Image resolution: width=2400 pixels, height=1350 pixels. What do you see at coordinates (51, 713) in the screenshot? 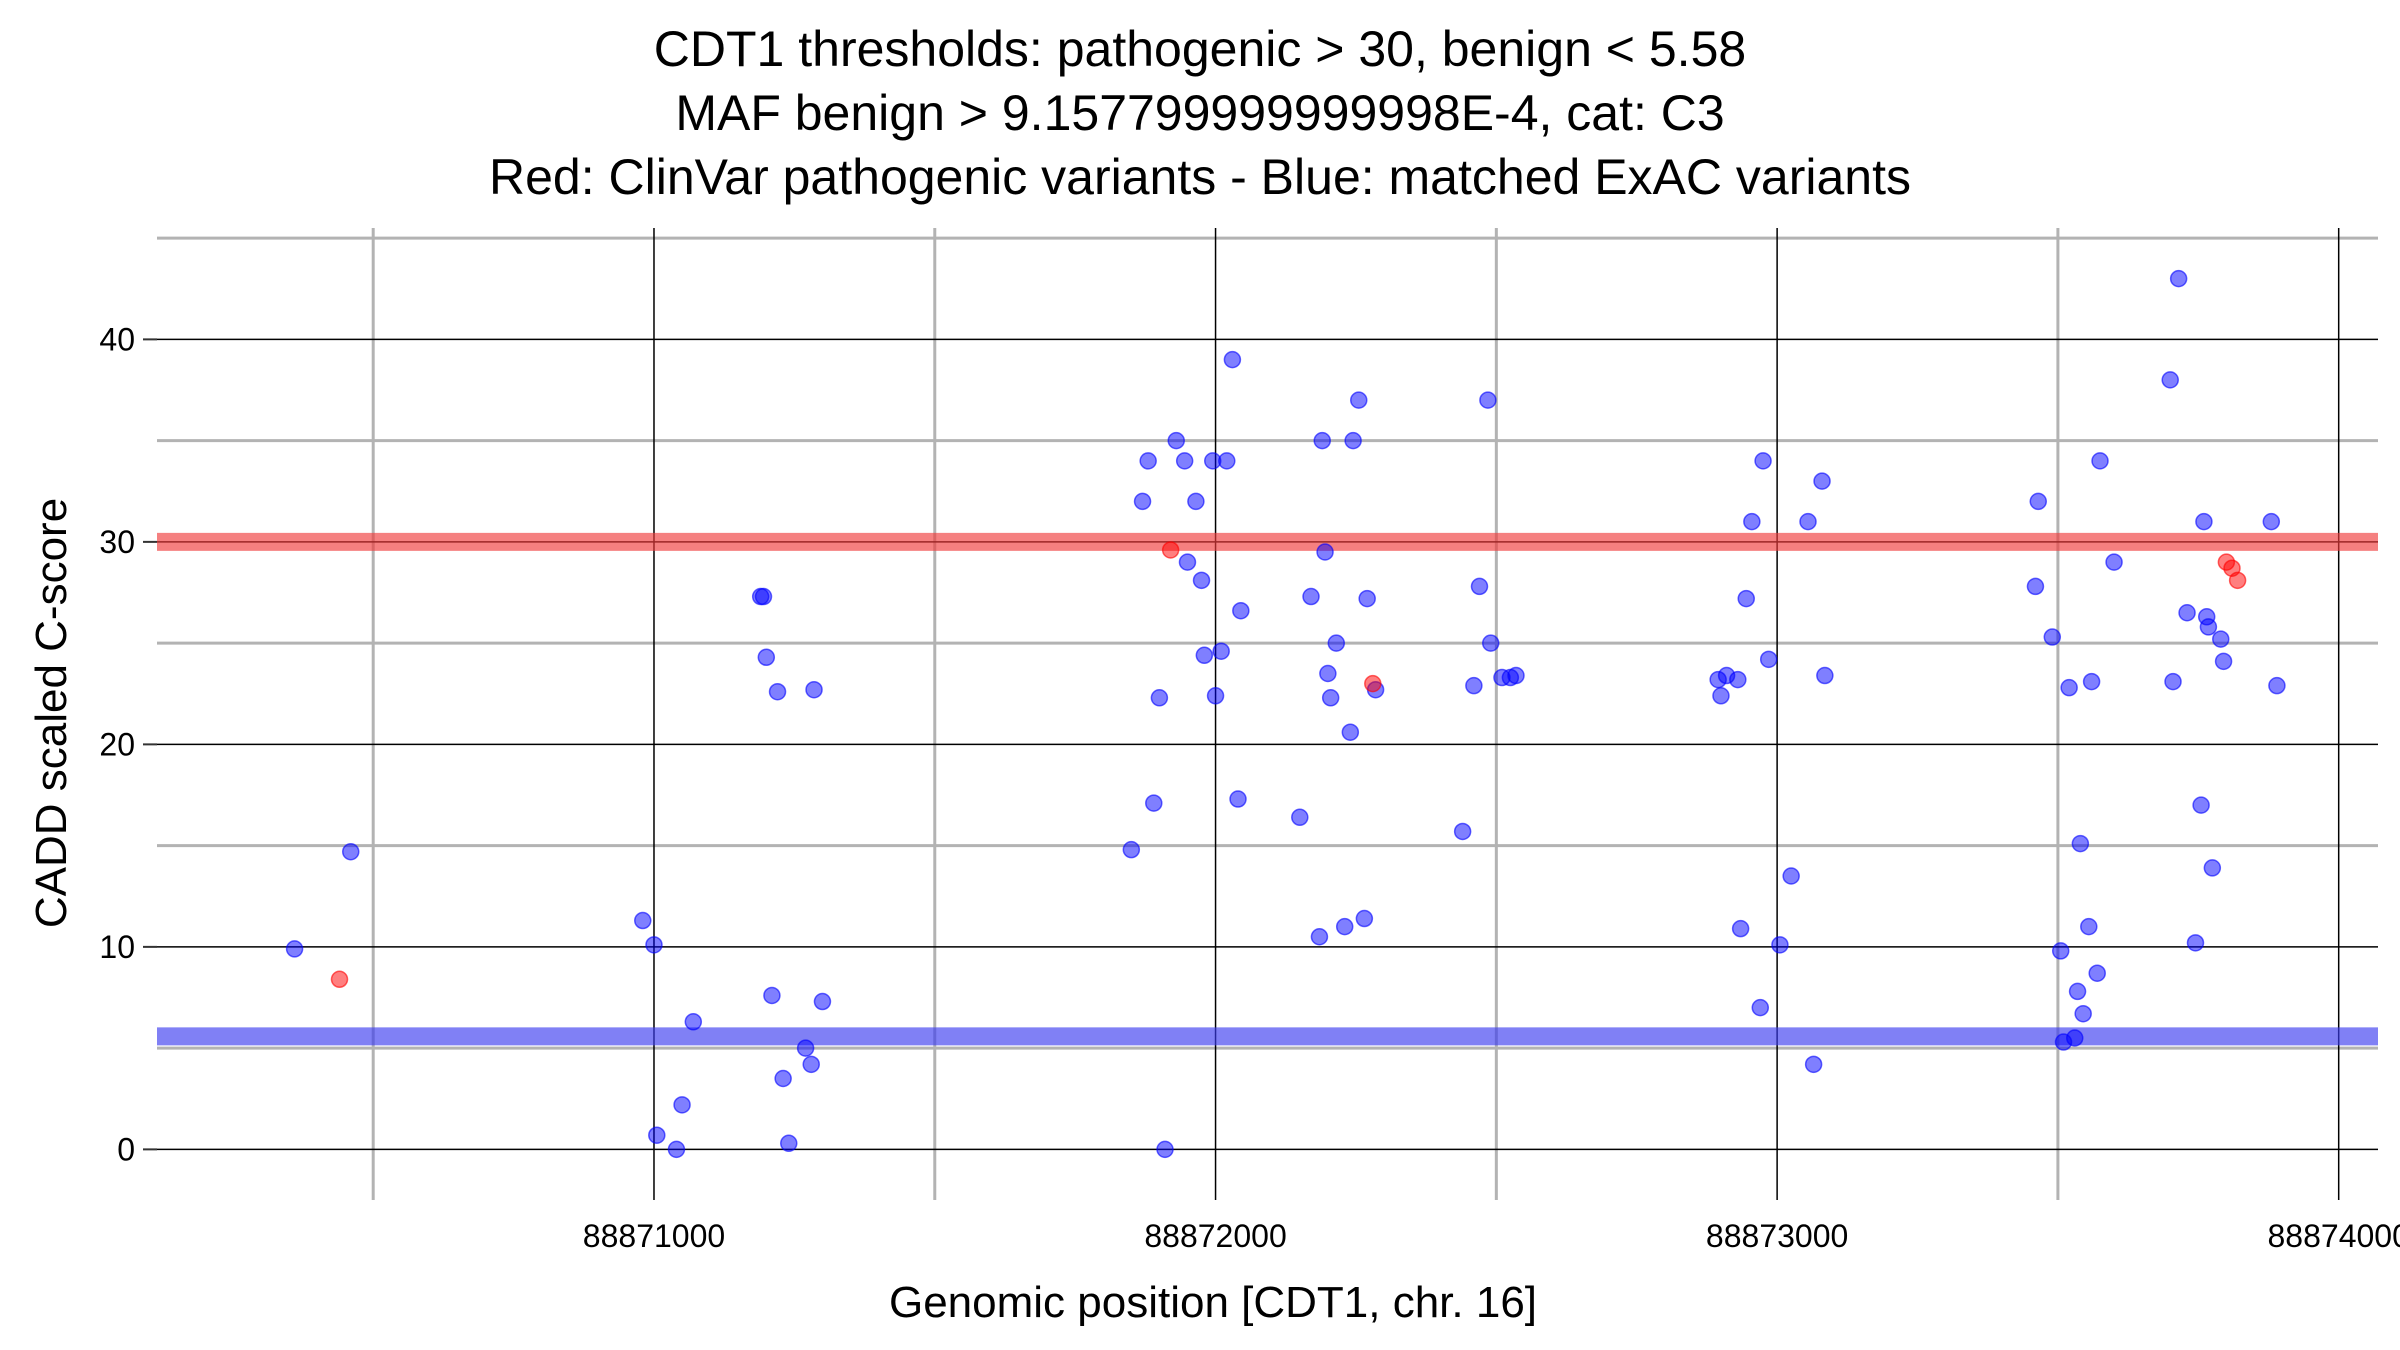
I see `y-axis-title: CADD scaled C-score` at bounding box center [51, 713].